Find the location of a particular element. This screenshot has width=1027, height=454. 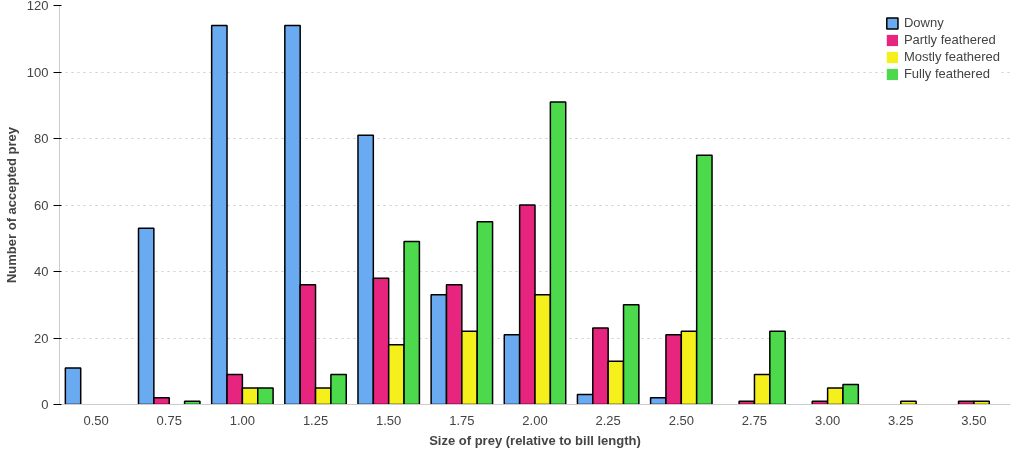

x-tick-label: 1.75 is located at coordinates (462, 420).